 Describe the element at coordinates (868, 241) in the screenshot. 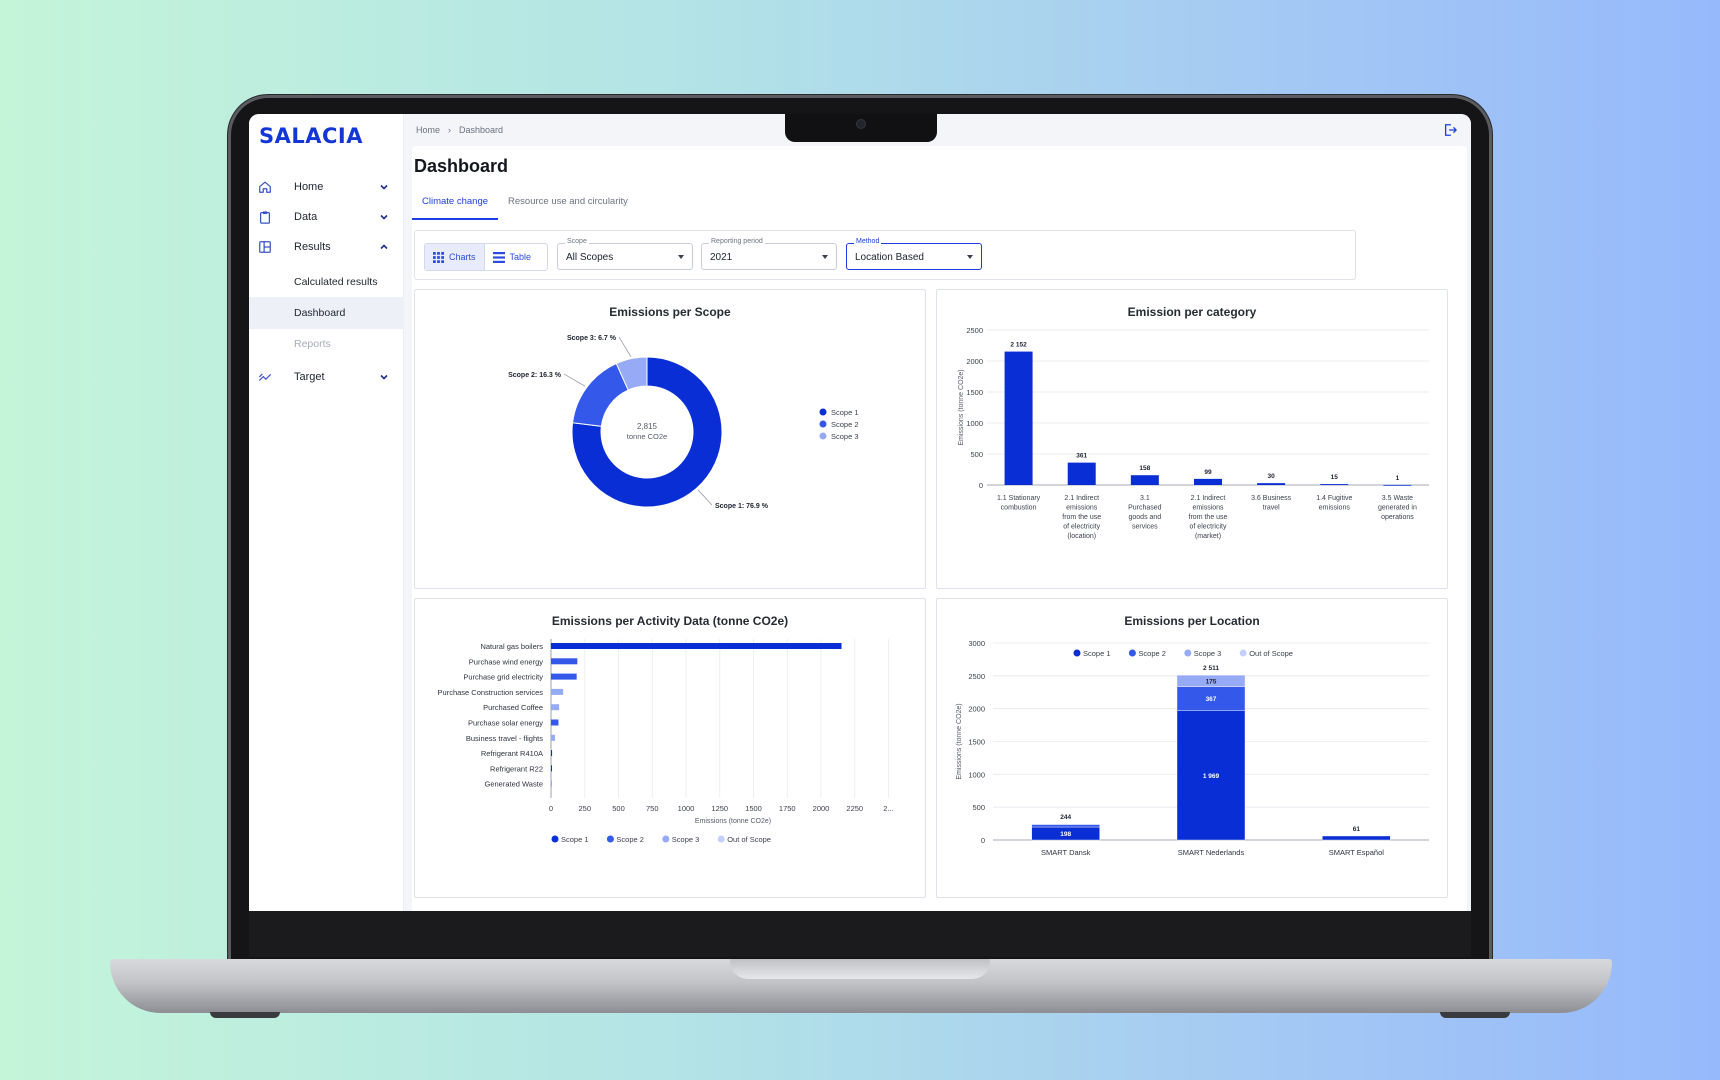

I see `method-select-label: Method` at that location.